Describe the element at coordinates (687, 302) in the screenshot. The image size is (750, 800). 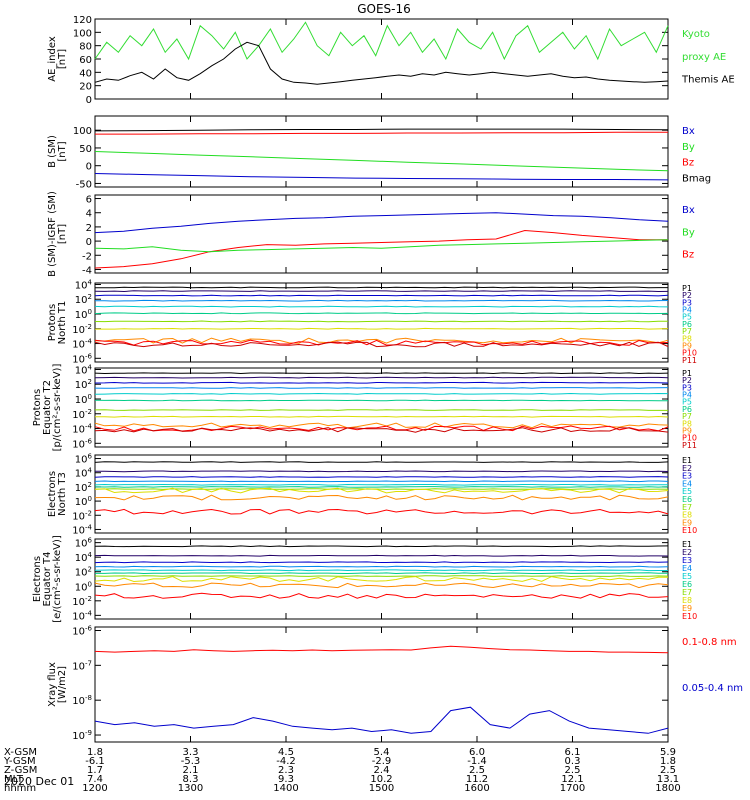
I see `legend-entry: P3` at that location.